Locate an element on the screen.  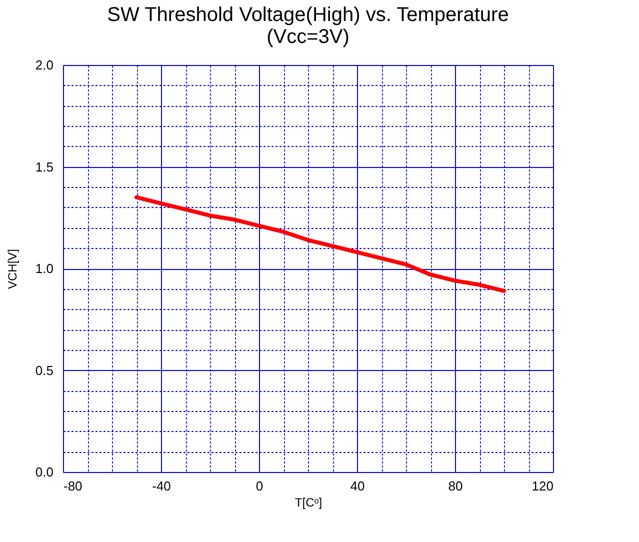
x-axis-title: T[Cᵒ] is located at coordinates (308, 503).